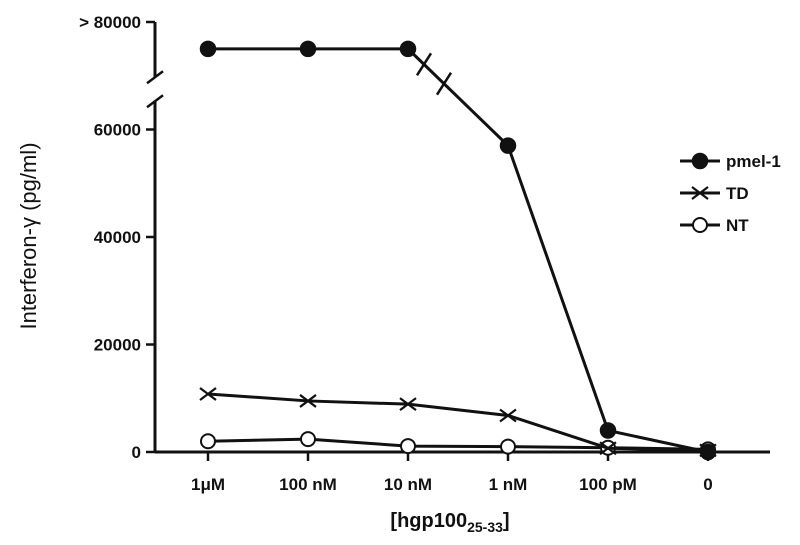 The image size is (800, 545). Describe the element at coordinates (155, 77) in the screenshot. I see `y-axis-break-mark-upper` at that location.